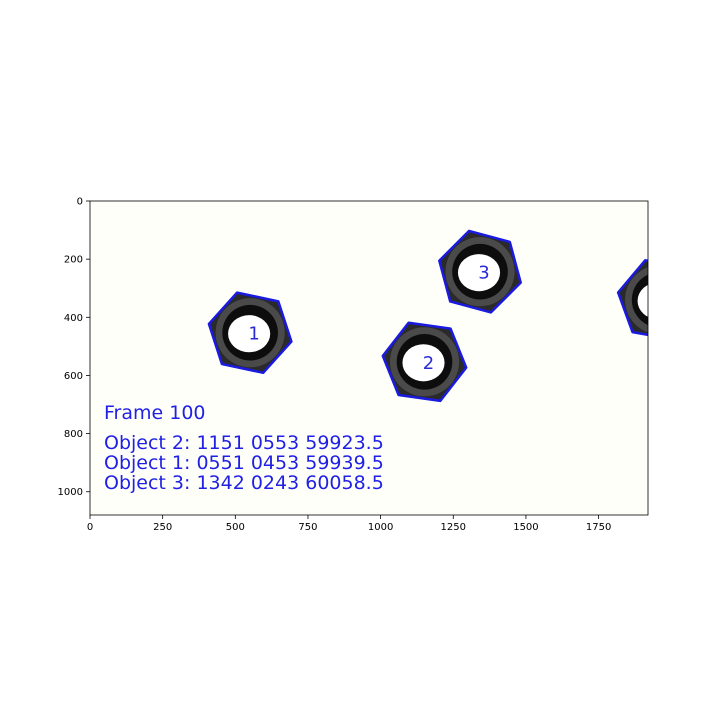 The height and width of the screenshot is (720, 720). I want to click on x-tick-label: 1500, so click(525, 527).